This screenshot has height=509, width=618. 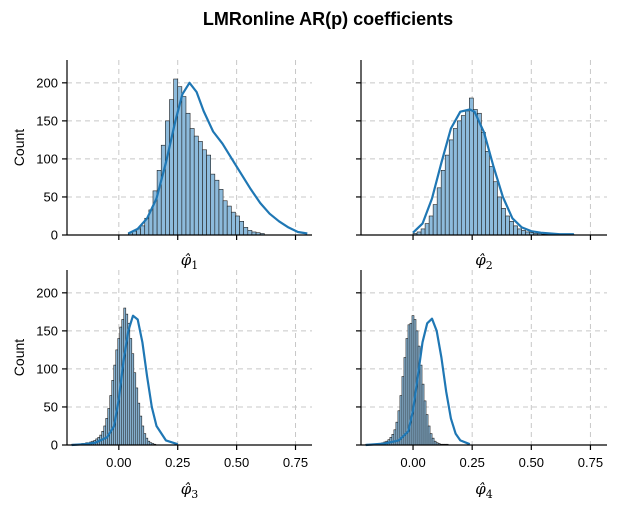 I want to click on figure-title: LMRonline AR(p) coefficients, so click(x=328, y=19).